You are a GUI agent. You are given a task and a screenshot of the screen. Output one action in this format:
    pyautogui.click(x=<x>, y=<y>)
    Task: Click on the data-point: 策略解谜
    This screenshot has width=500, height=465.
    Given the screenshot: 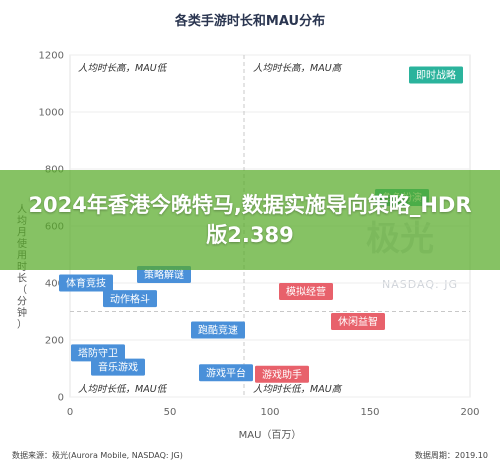 What is the action you would take?
    pyautogui.click(x=164, y=274)
    